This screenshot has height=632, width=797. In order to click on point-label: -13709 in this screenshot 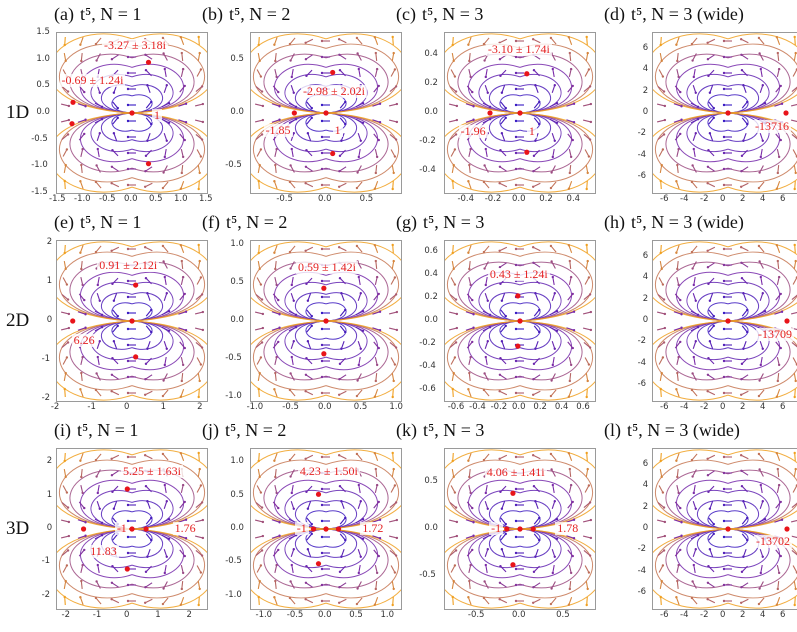, I will do `click(775, 333)`.